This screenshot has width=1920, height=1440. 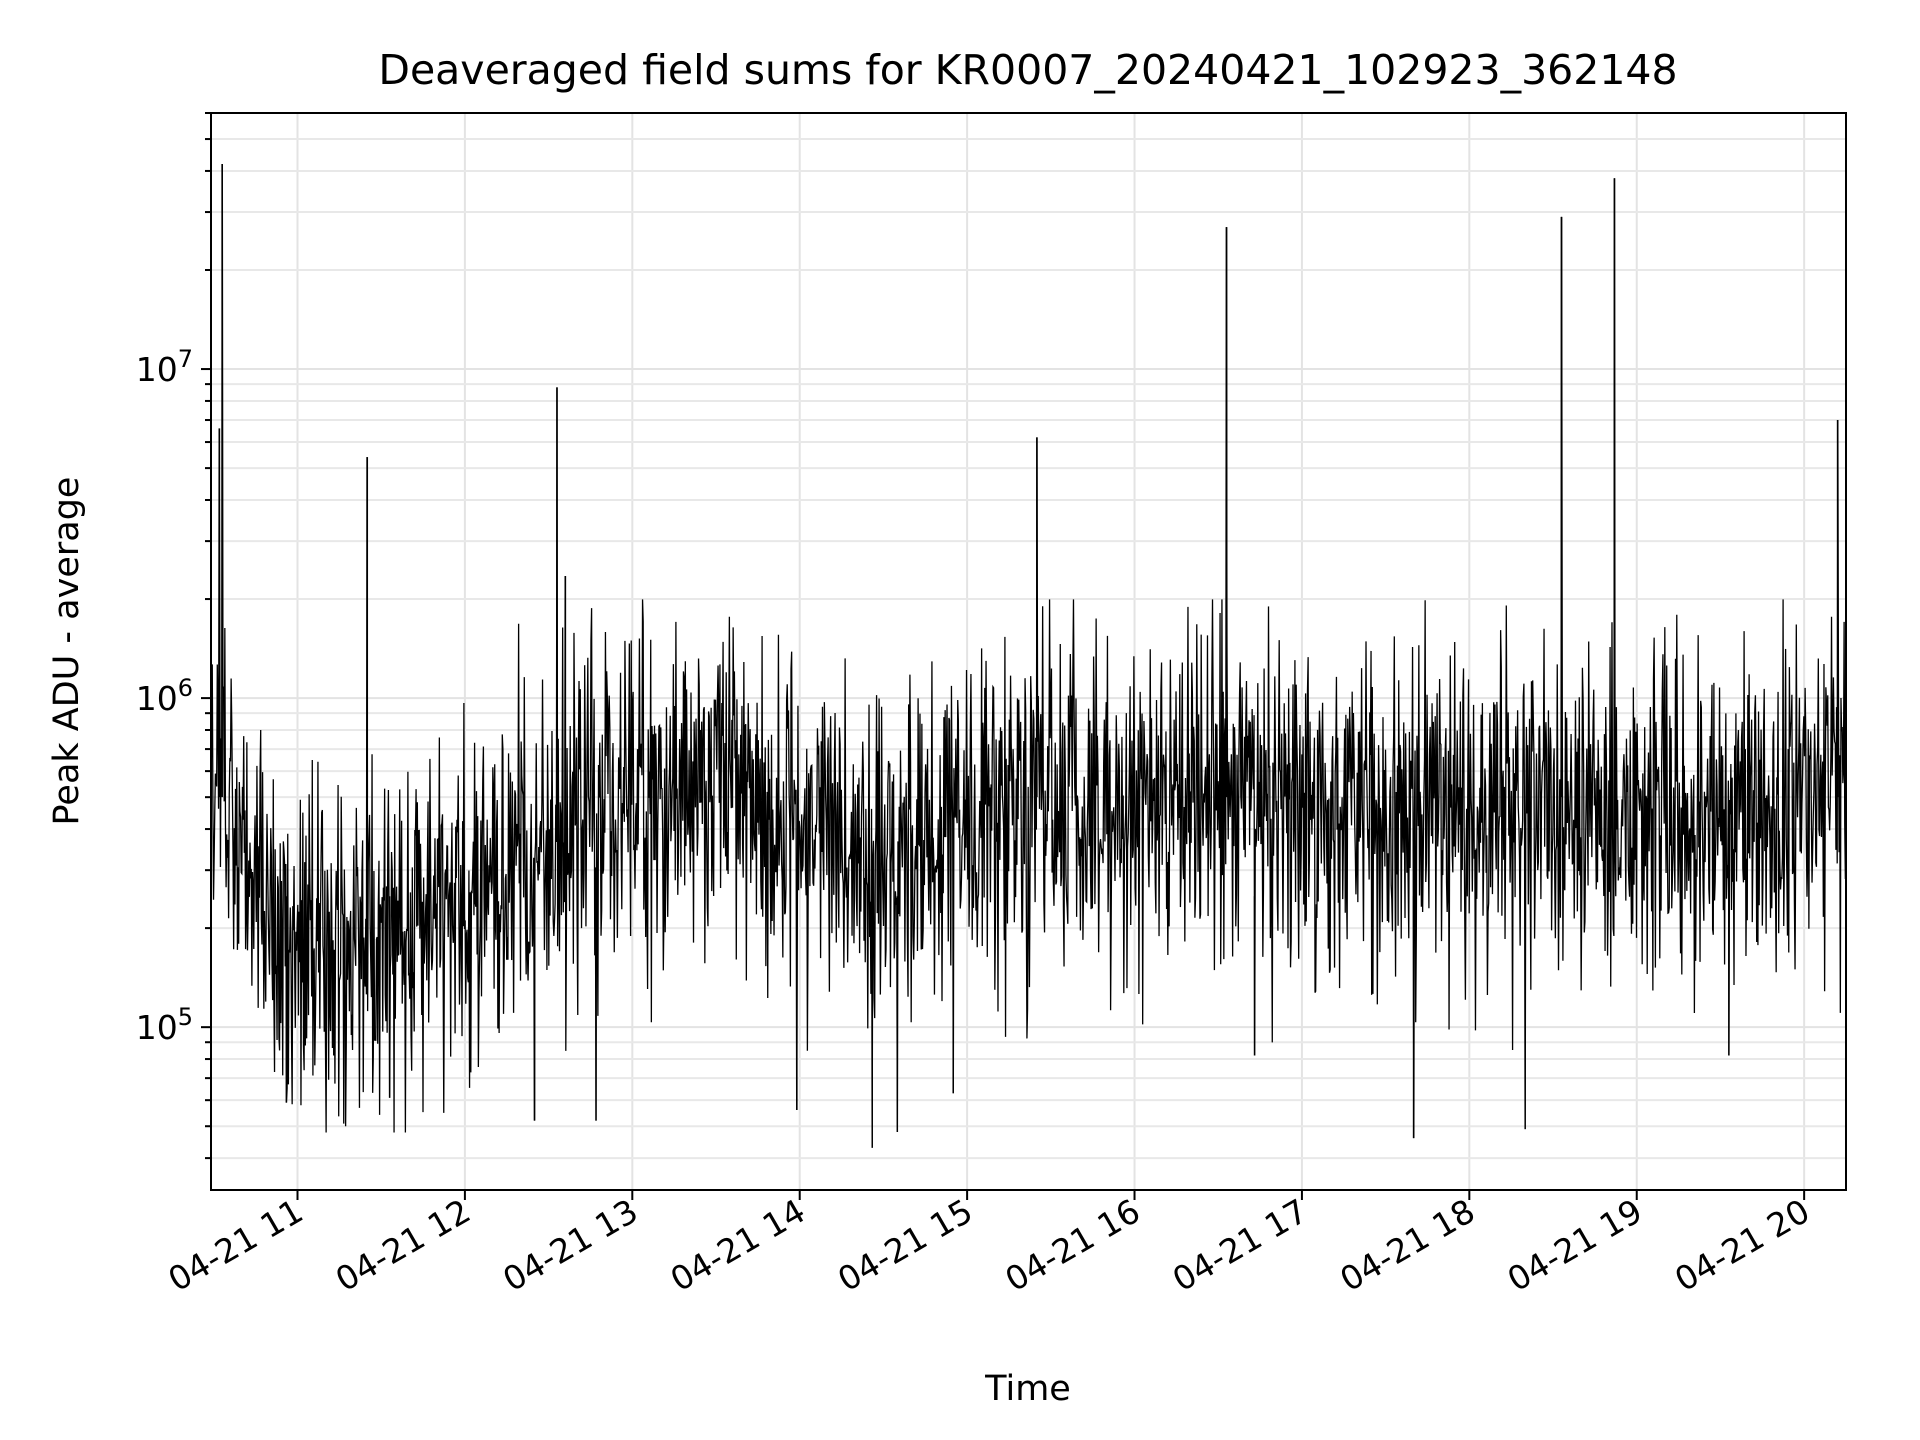 I want to click on y-tick-exponent: 6, so click(x=185, y=688).